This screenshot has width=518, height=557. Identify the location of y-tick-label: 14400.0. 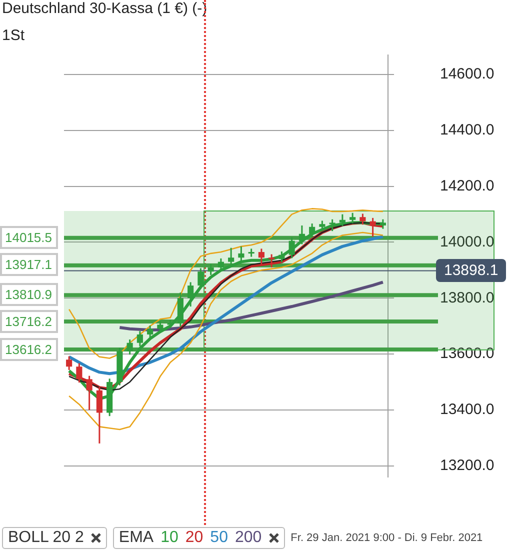
(467, 130).